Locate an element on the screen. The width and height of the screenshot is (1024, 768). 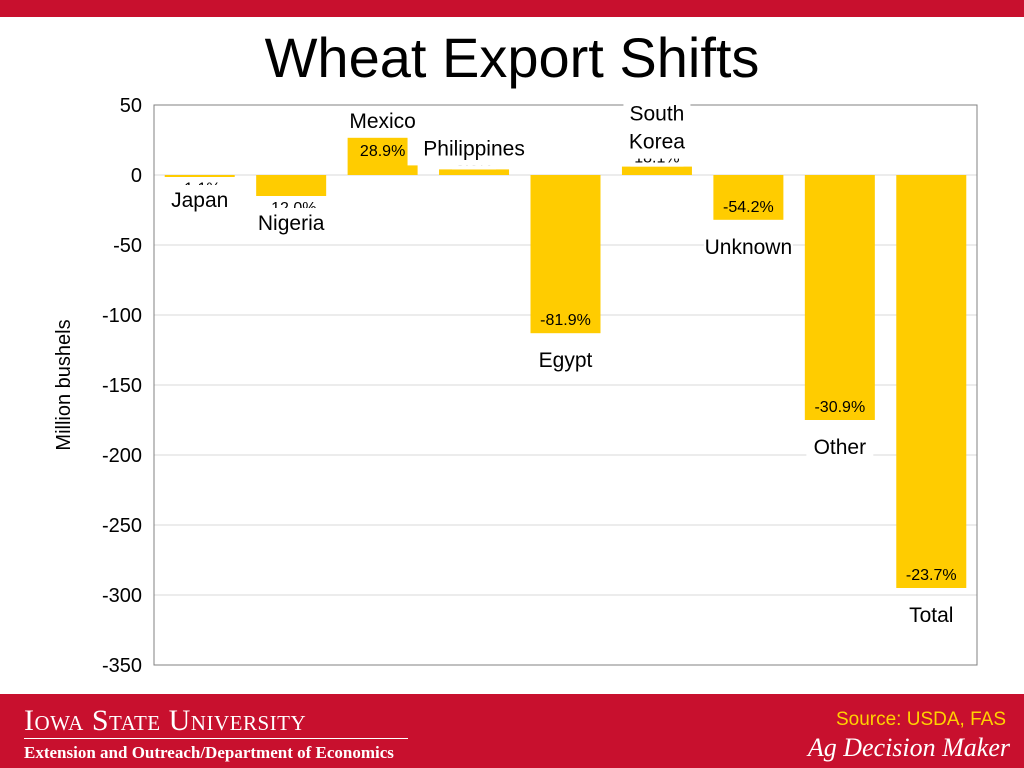
y-tick-label: -100 is located at coordinates (122, 316).